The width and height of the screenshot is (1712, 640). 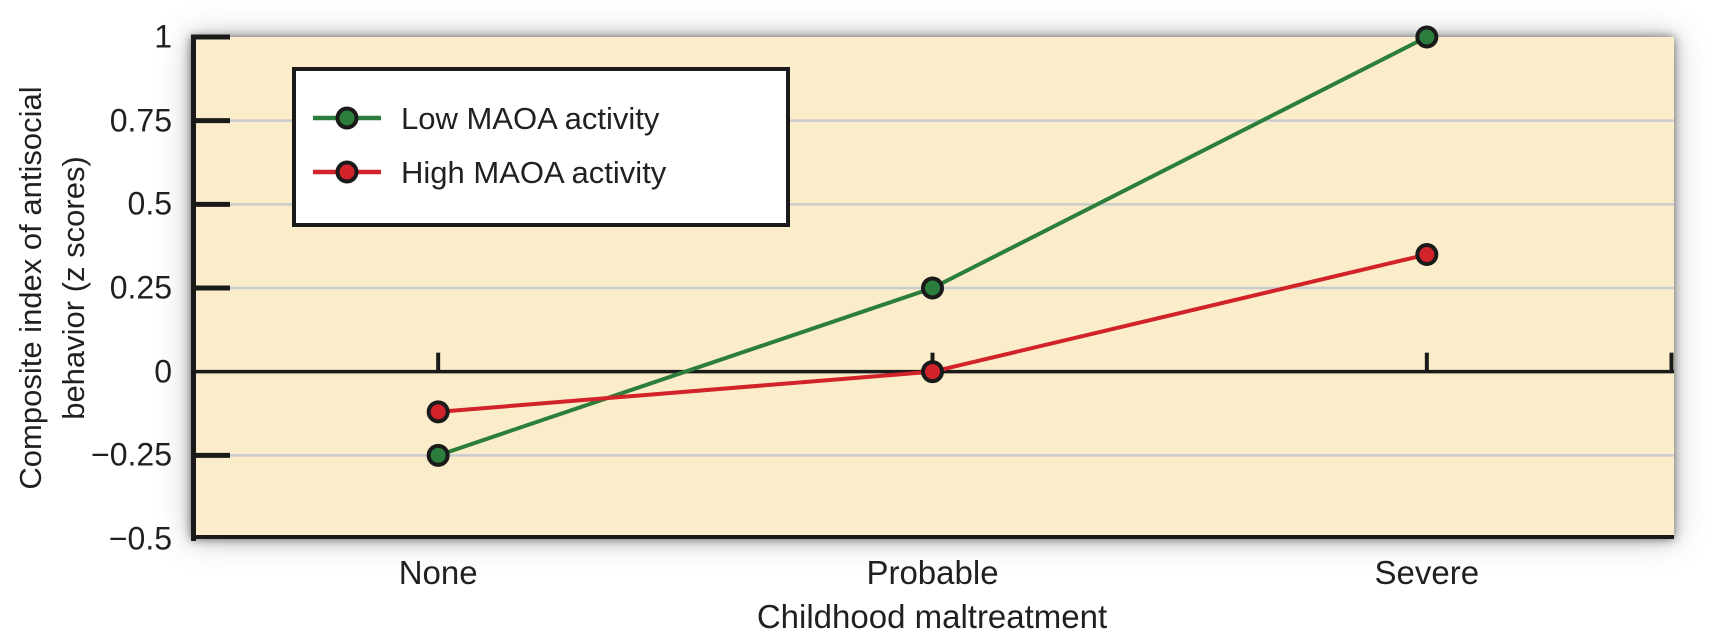 I want to click on y-tick-label: 0, so click(x=163, y=371).